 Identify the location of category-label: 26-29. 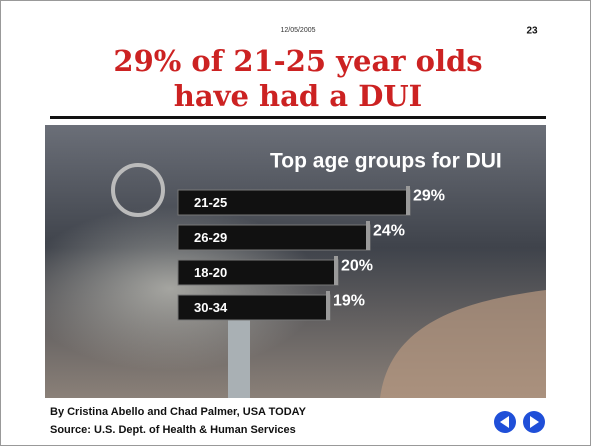
(210, 237).